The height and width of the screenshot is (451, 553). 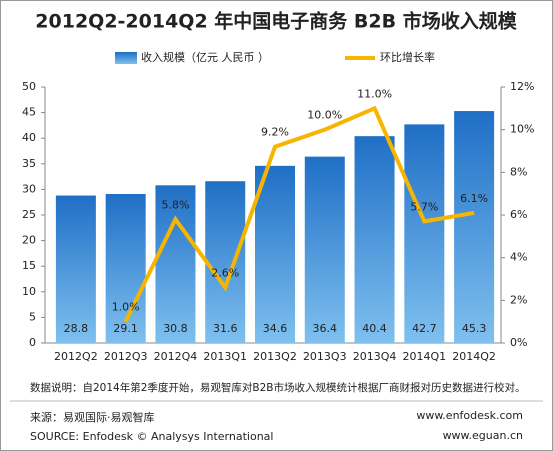 I want to click on legend-label: 收入规模（亿元 人民币 ）, so click(x=205, y=57).